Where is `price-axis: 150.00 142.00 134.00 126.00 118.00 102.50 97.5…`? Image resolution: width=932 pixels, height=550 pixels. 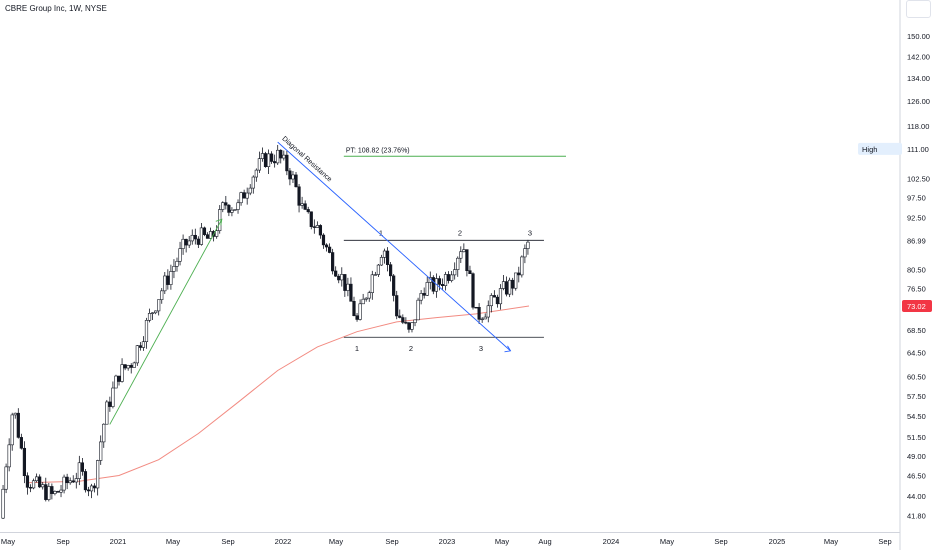 price-axis: 150.00 142.00 134.00 126.00 118.00 102.50 97.5… is located at coordinates (895, 276).